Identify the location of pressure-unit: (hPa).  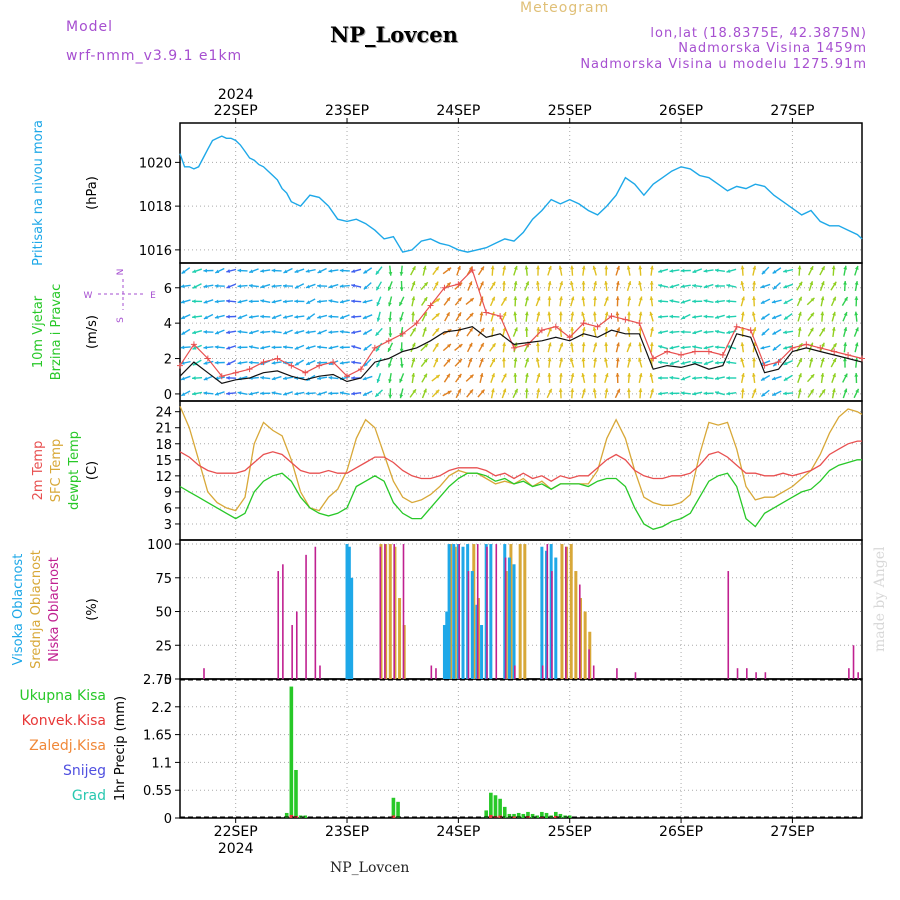
(92, 193).